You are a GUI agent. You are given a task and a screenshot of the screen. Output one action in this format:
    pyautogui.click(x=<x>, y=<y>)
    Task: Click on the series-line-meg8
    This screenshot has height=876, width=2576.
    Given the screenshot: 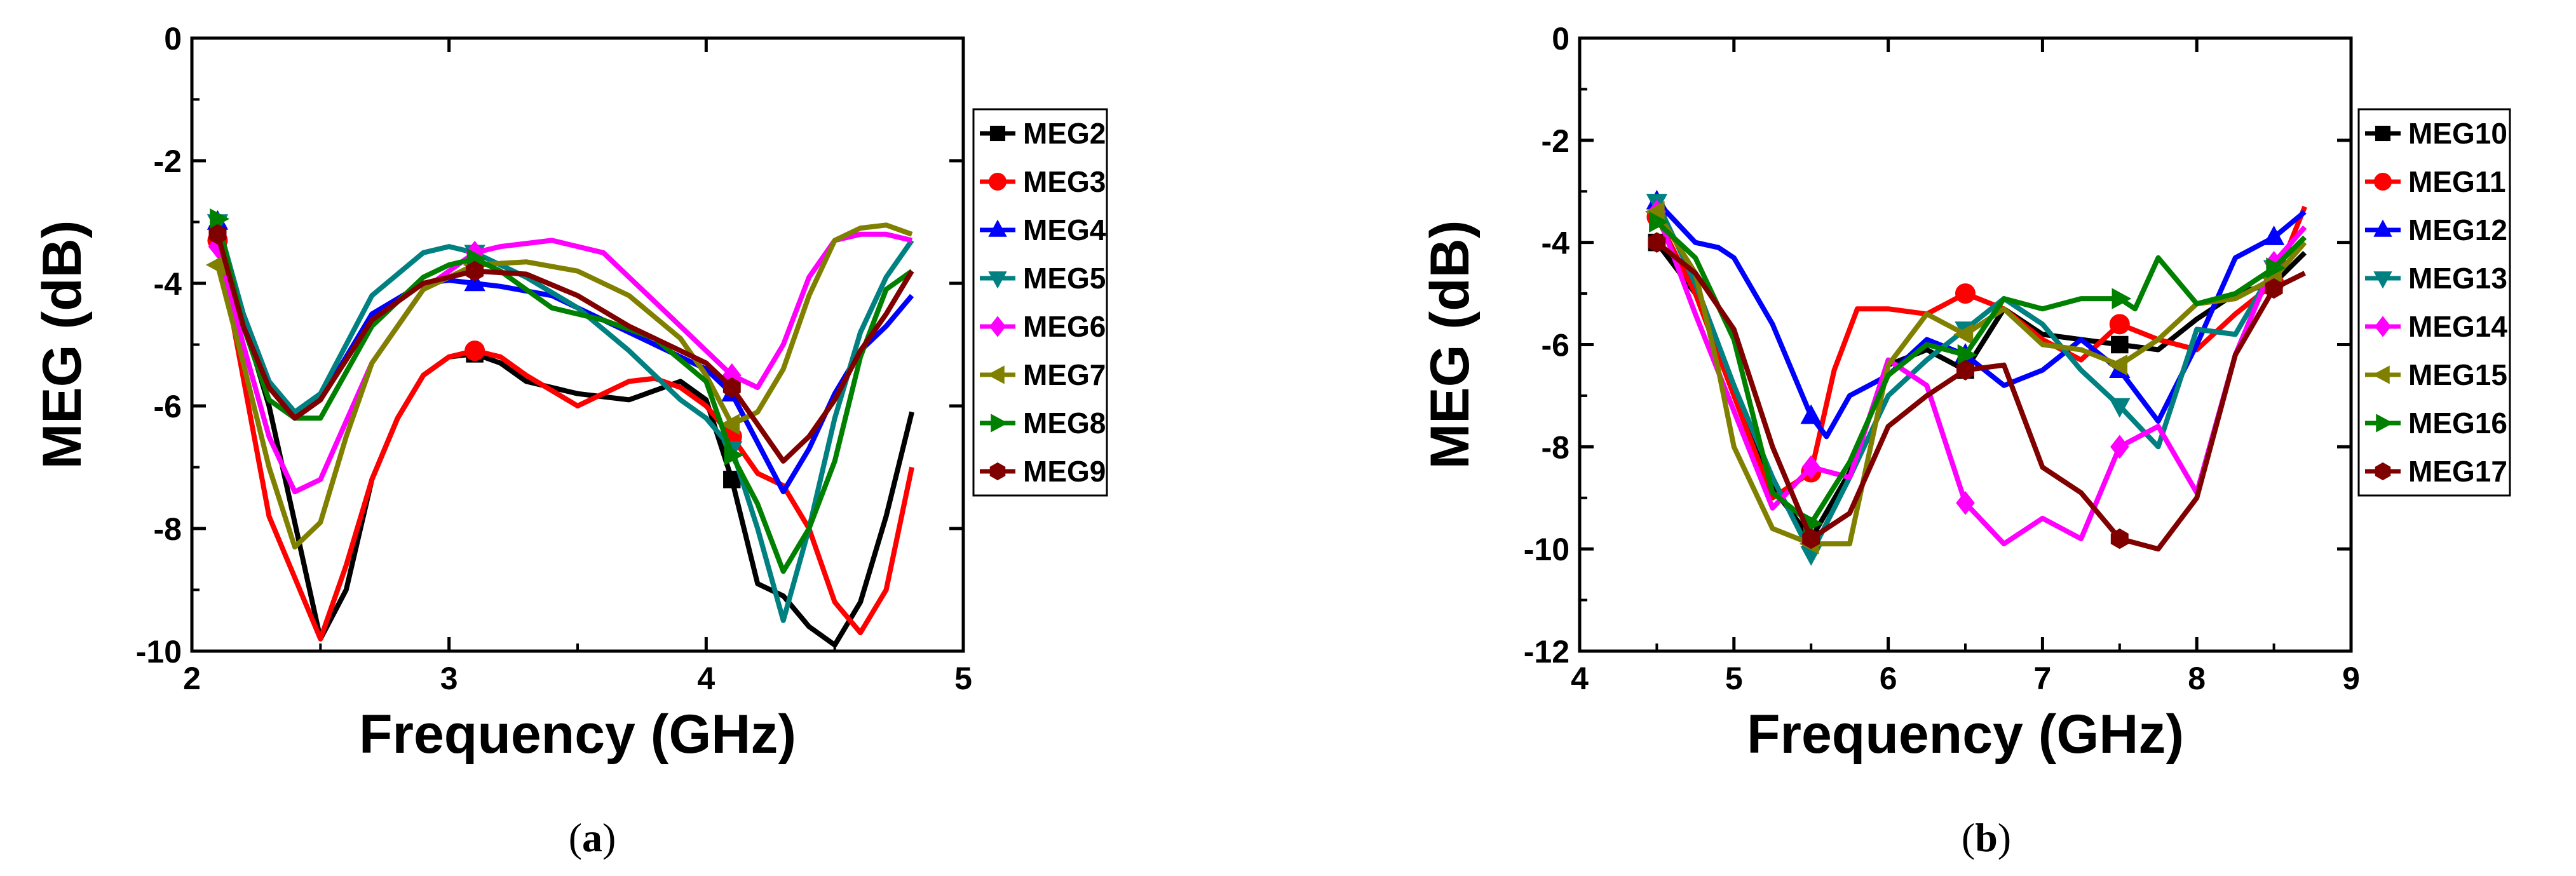 What is the action you would take?
    pyautogui.click(x=564, y=396)
    